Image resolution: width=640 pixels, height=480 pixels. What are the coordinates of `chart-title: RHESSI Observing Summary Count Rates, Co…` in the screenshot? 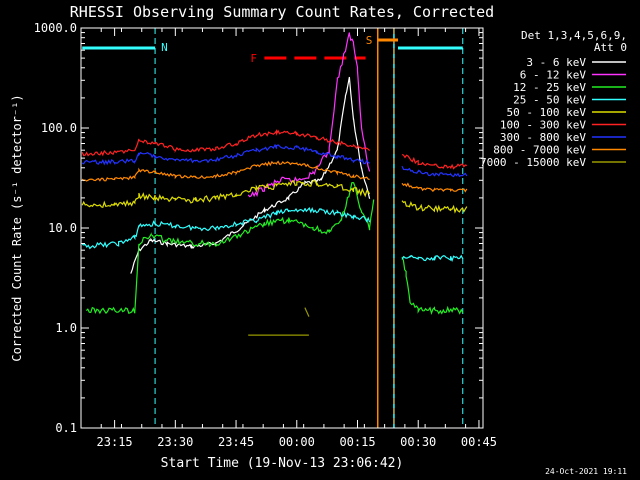 It's located at (282, 12).